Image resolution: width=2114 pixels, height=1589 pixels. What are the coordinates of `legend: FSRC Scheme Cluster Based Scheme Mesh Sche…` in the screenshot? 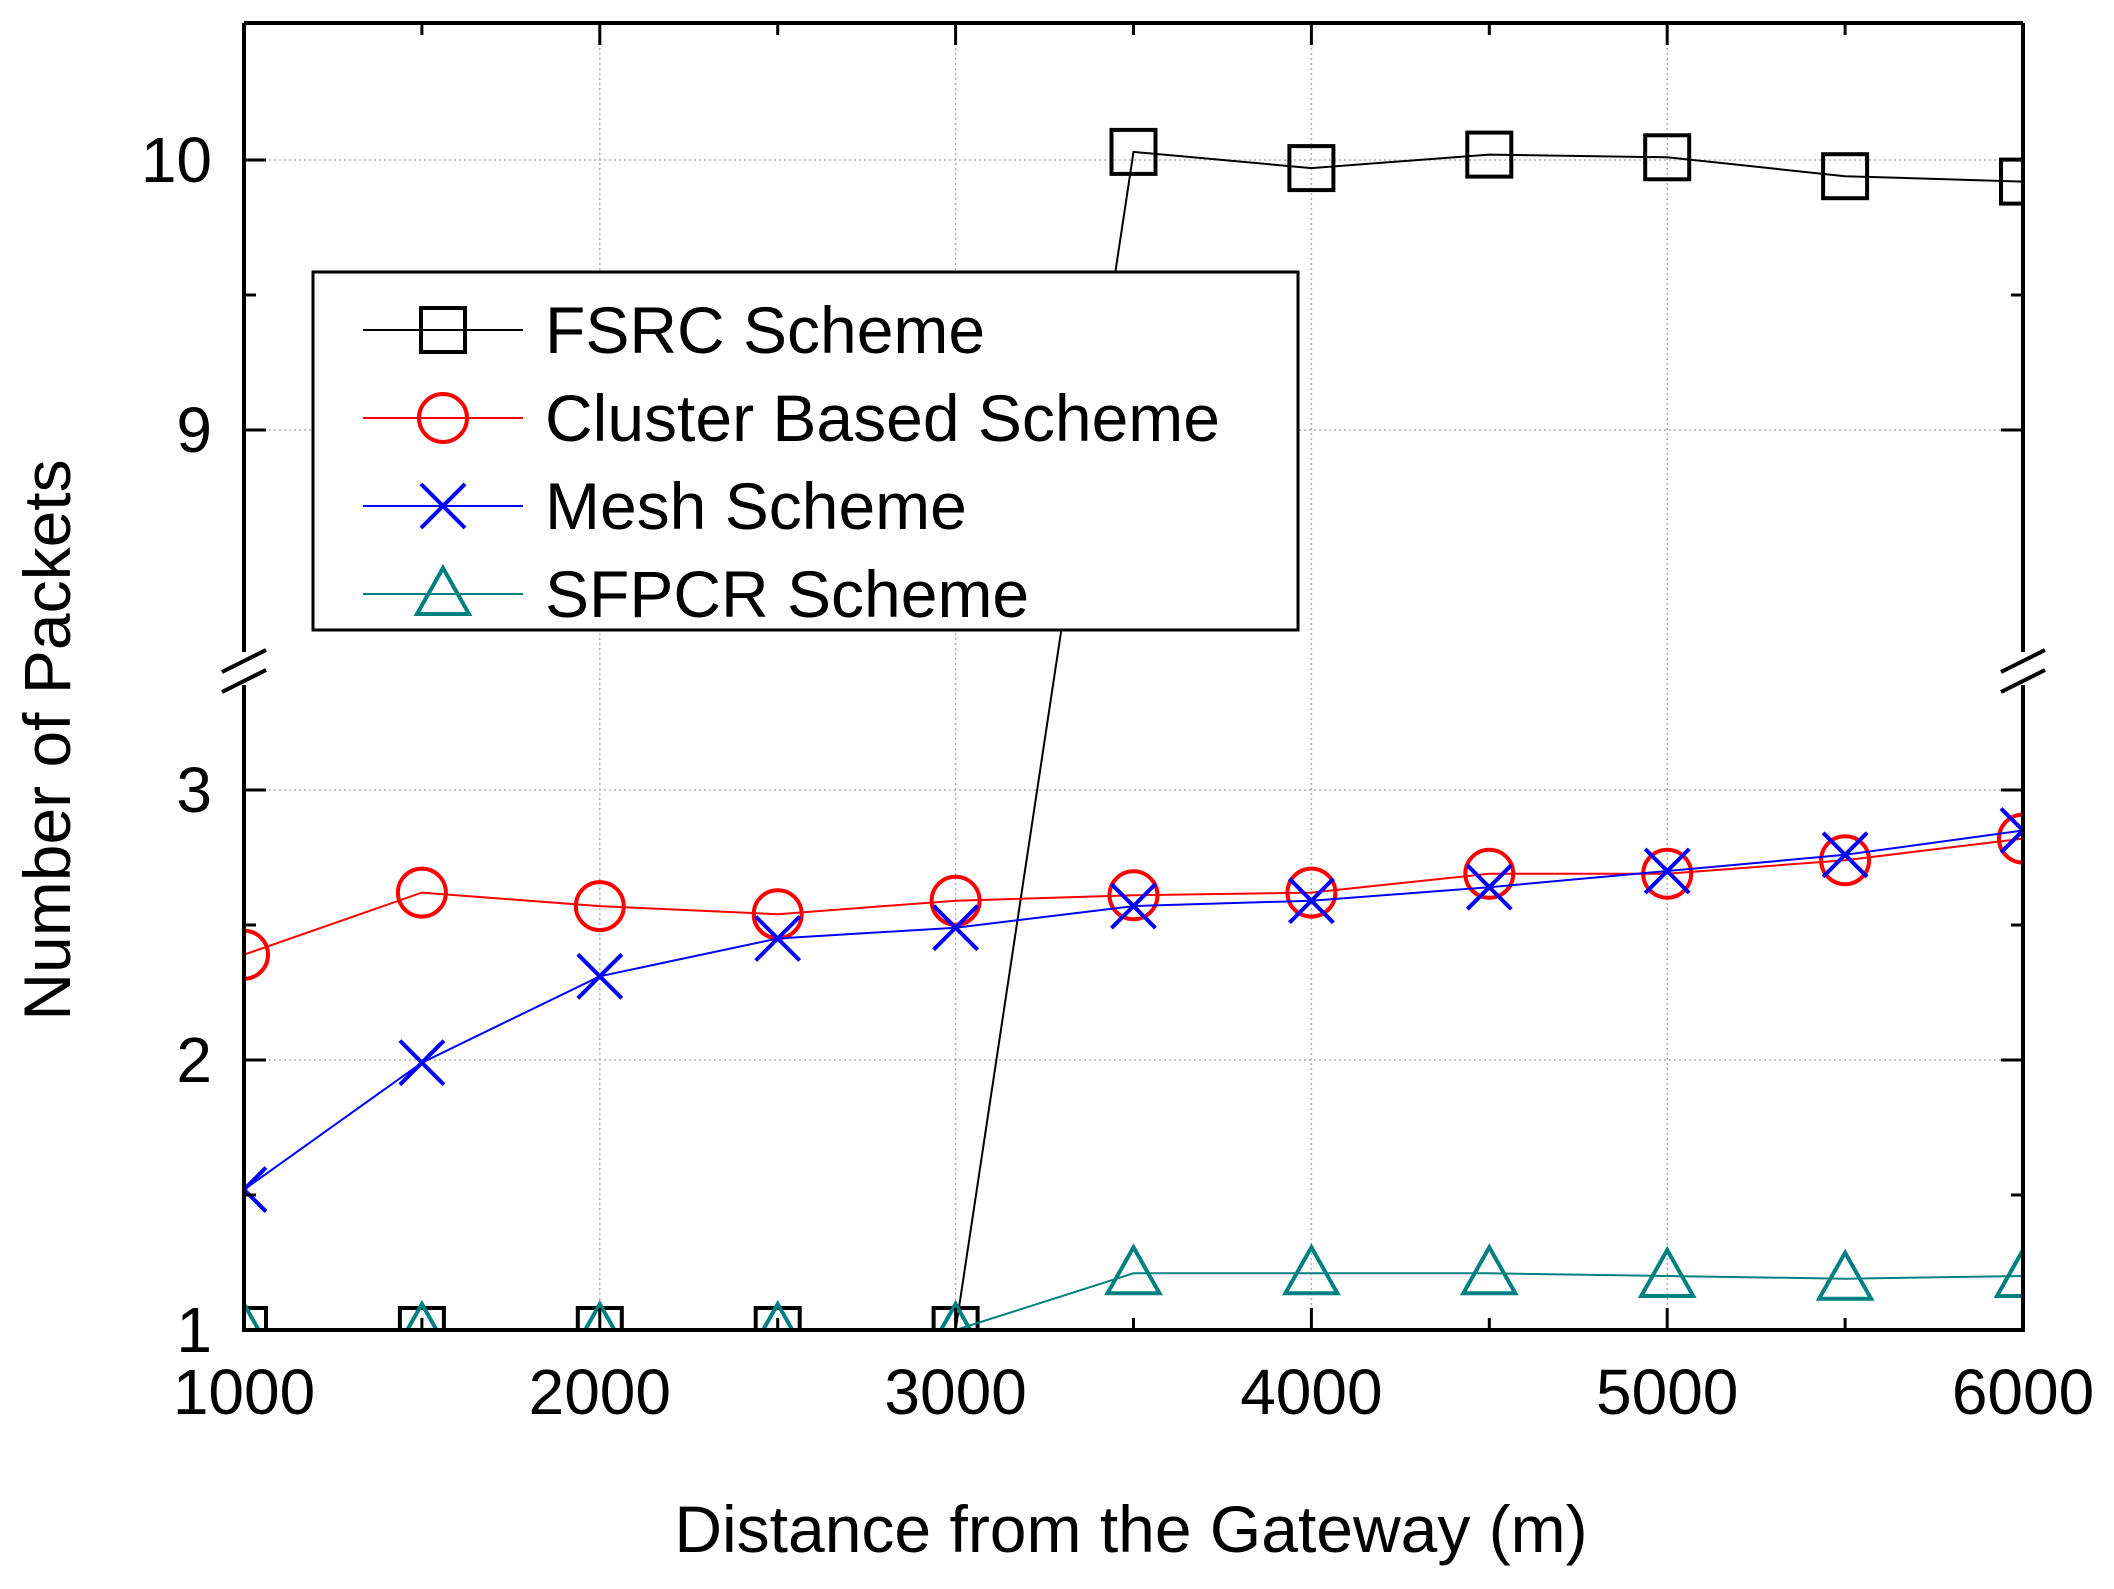 It's located at (805, 451).